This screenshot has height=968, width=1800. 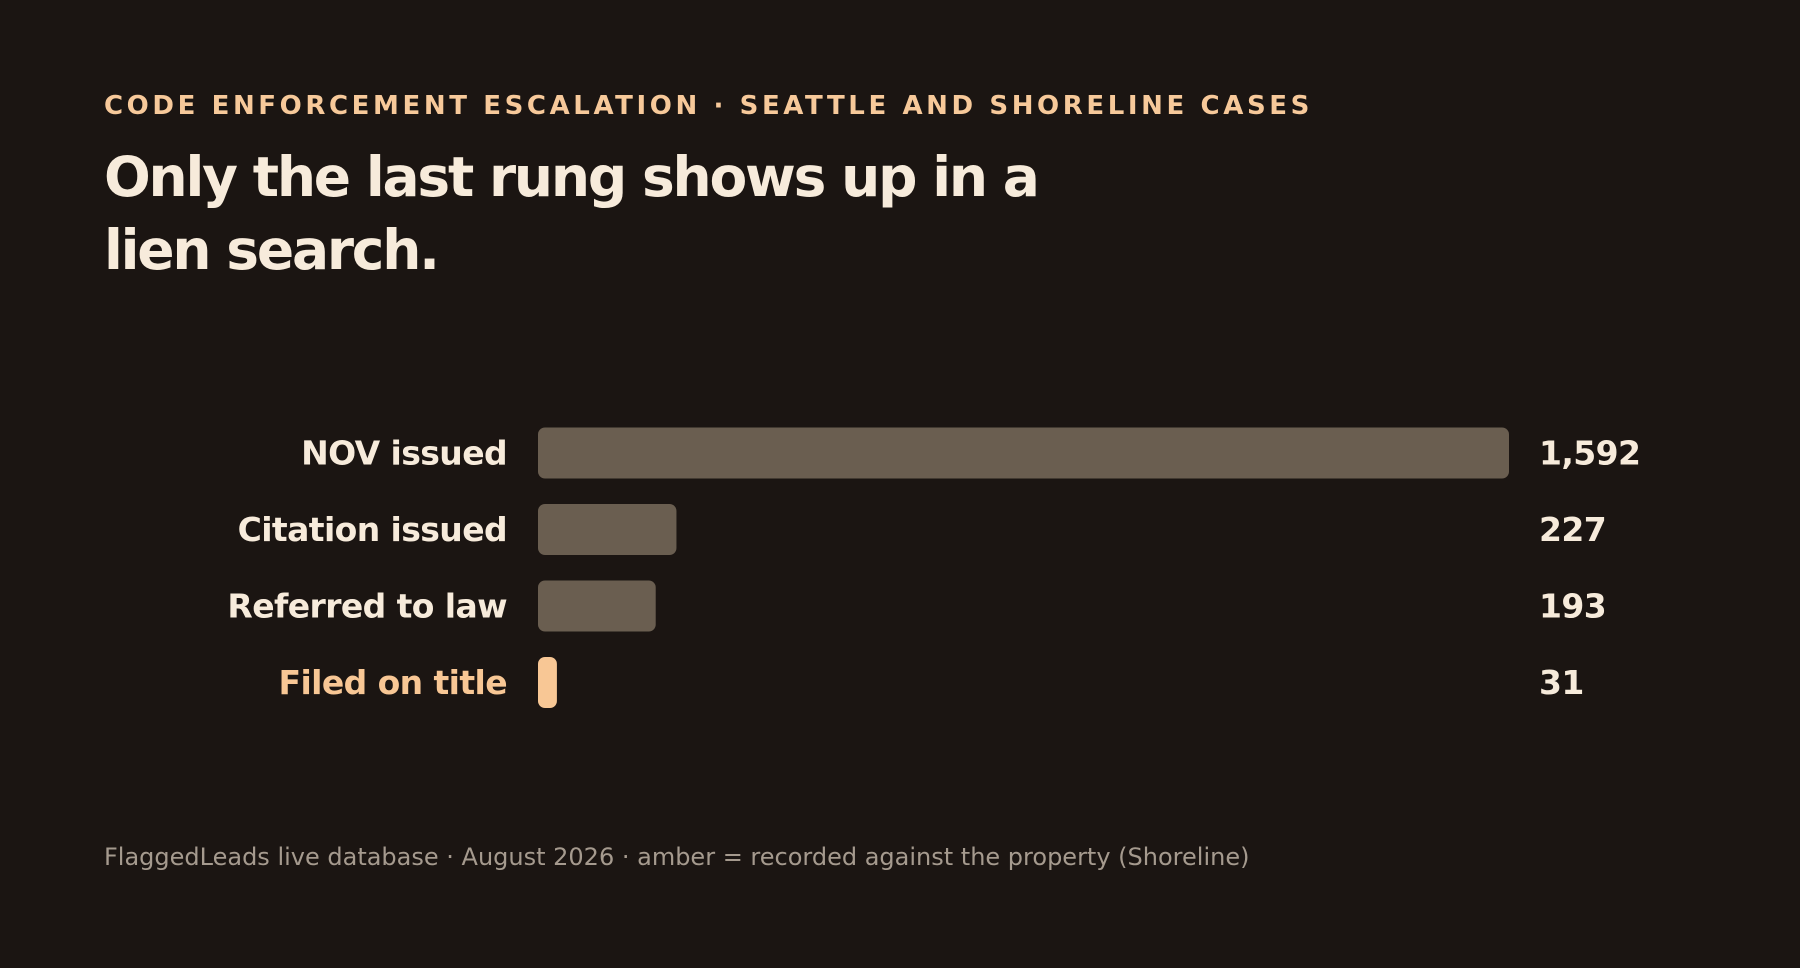 What do you see at coordinates (1572, 529) in the screenshot?
I see `value-label-citation-issued: 227` at bounding box center [1572, 529].